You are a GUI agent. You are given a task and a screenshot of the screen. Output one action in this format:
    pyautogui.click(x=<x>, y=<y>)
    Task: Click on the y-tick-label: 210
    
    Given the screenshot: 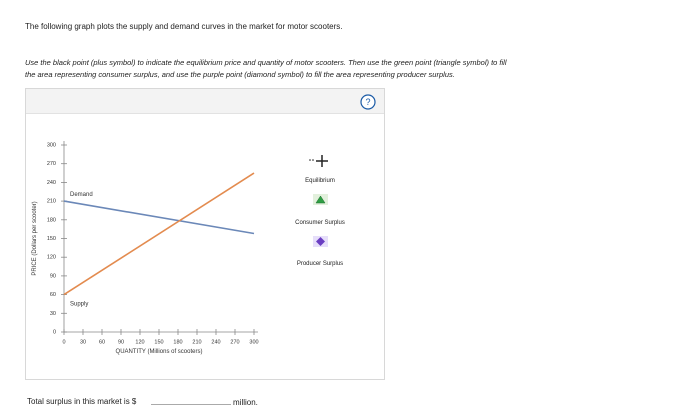 What is the action you would take?
    pyautogui.click(x=51, y=202)
    